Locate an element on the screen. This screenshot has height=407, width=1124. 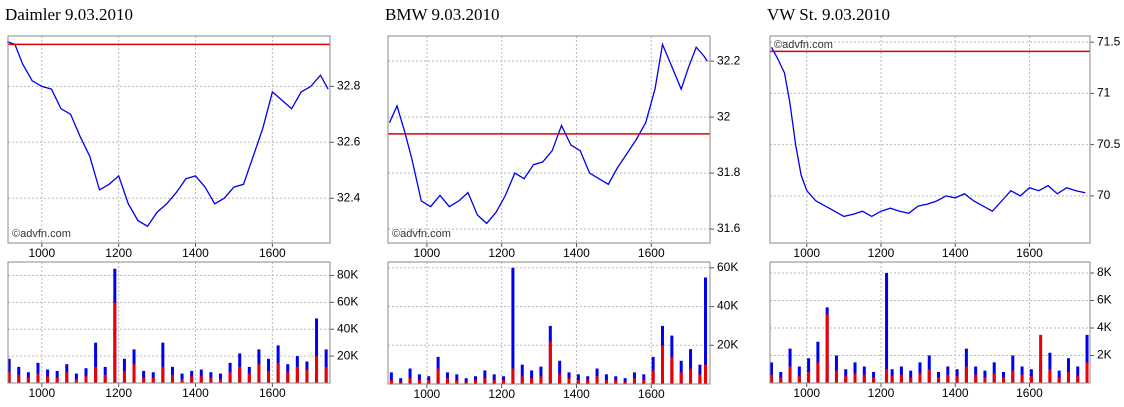
y-tick-label: 71 is located at coordinates (1104, 93).